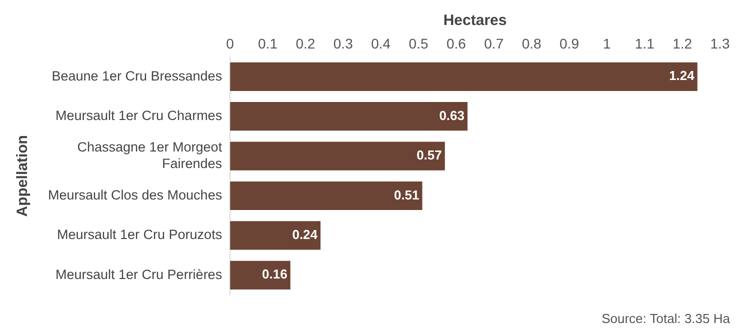  What do you see at coordinates (23, 176) in the screenshot?
I see `y-axis-title: Appellation` at bounding box center [23, 176].